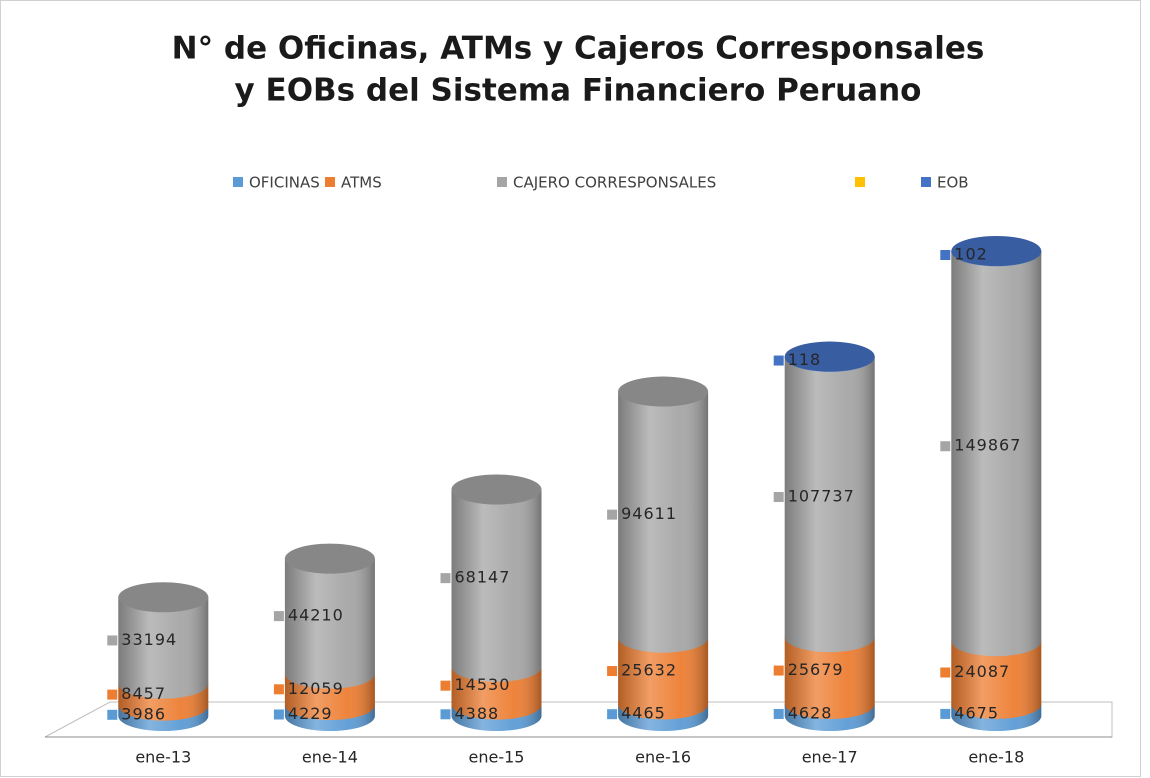 Image resolution: width=1150 pixels, height=778 pixels. I want to click on data-label: 4628, so click(810, 712).